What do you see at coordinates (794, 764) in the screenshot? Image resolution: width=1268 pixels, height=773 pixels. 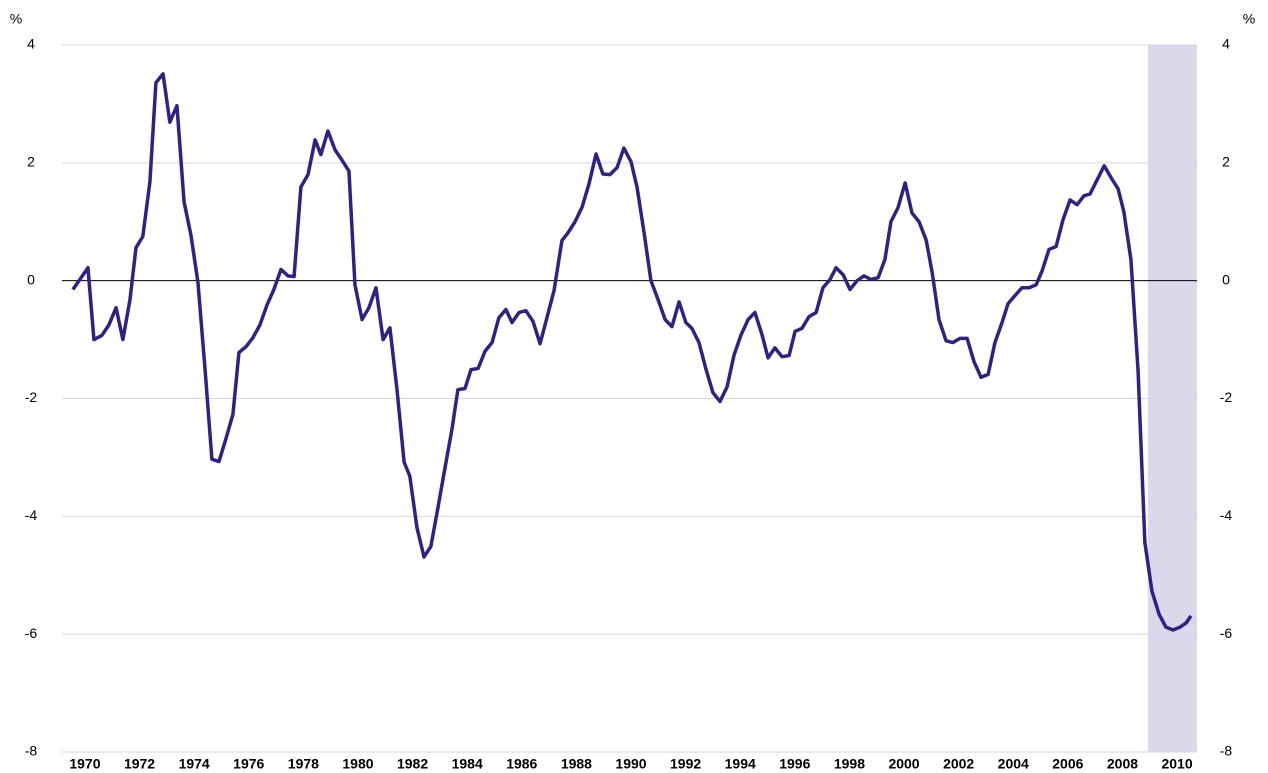 I see `x-tick-label: 1996` at bounding box center [794, 764].